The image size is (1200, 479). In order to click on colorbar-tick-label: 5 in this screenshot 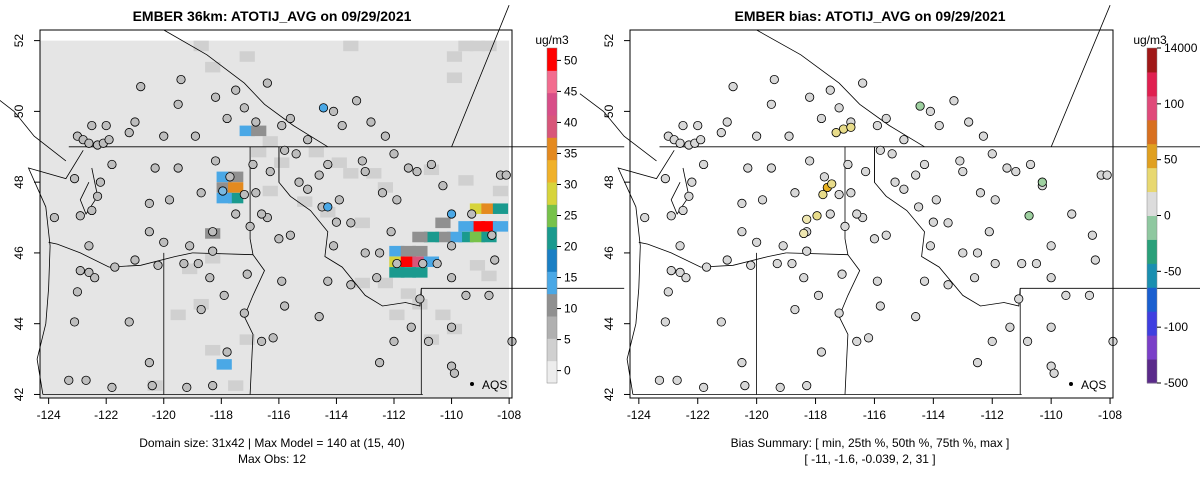, I will do `click(567, 340)`.